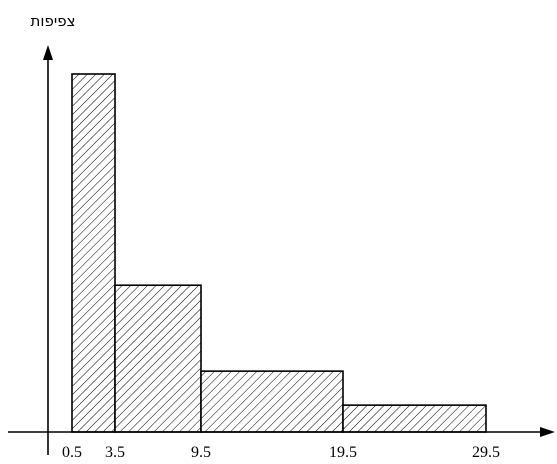 Image resolution: width=557 pixels, height=464 pixels. What do you see at coordinates (115, 452) in the screenshot?
I see `x-tick-label: 3.5` at bounding box center [115, 452].